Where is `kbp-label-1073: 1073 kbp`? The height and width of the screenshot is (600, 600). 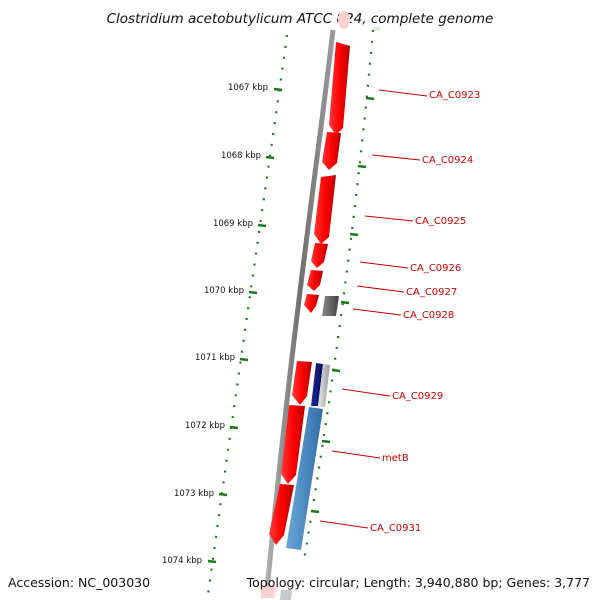 kbp-label-1073: 1073 kbp is located at coordinates (194, 494).